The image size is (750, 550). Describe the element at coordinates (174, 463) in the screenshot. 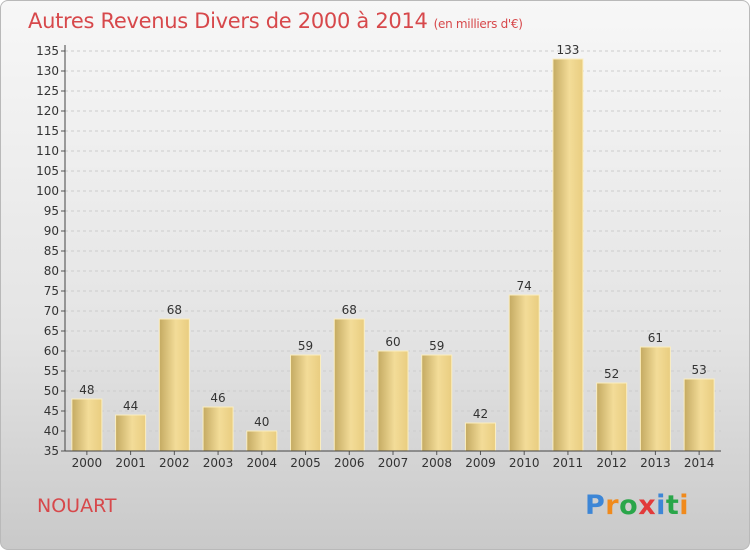

I see `x-tick-label: 2002` at that location.